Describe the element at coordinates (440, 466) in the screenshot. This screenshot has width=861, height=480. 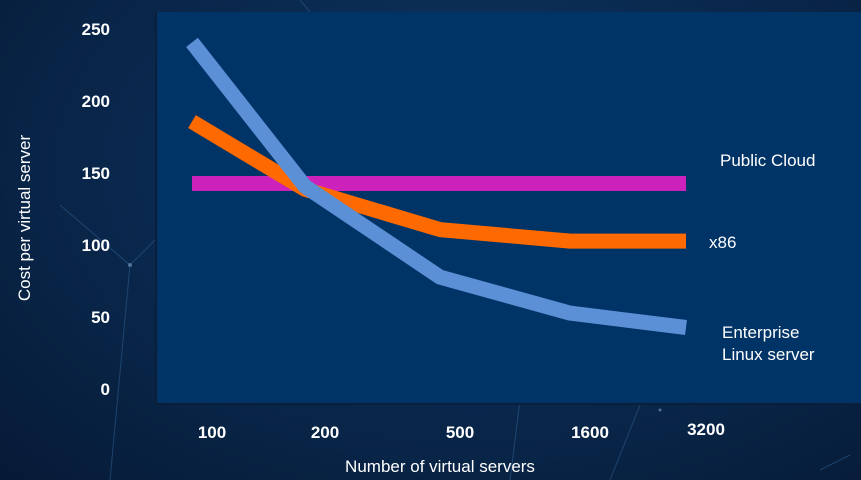
I see `x-axis-label: Number of virtual servers` at that location.